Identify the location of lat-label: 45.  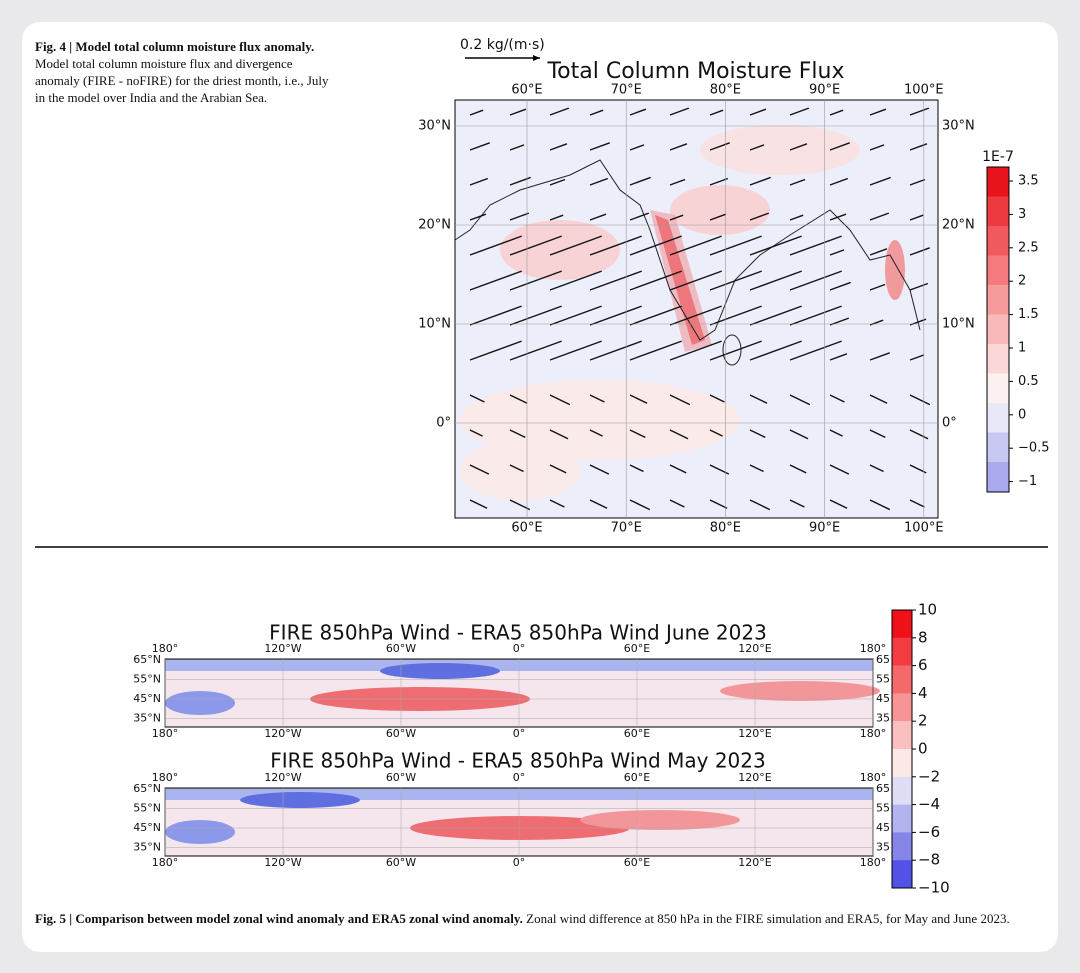
(883, 827).